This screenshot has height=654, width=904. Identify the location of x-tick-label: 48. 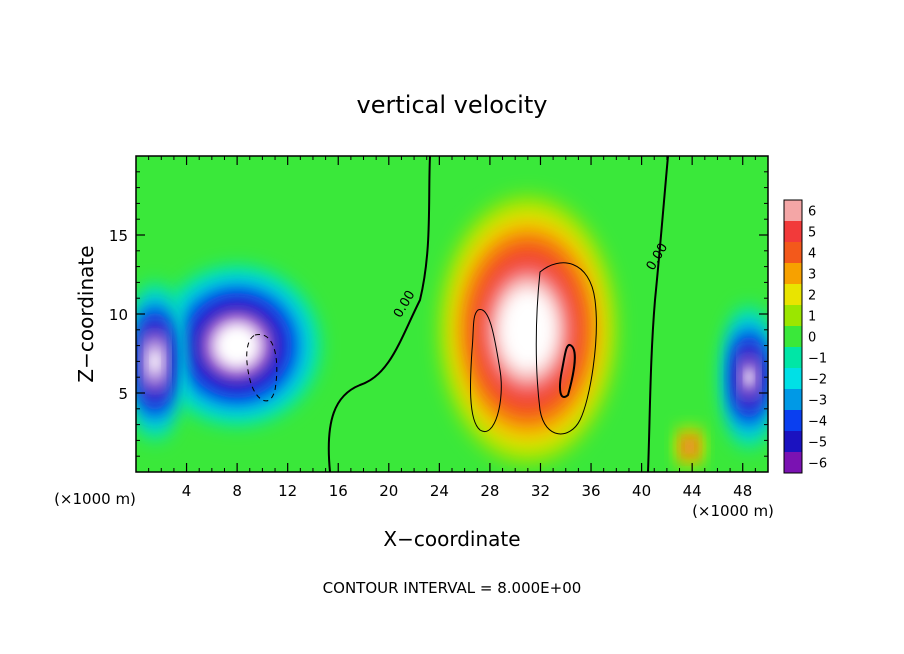
(742, 491).